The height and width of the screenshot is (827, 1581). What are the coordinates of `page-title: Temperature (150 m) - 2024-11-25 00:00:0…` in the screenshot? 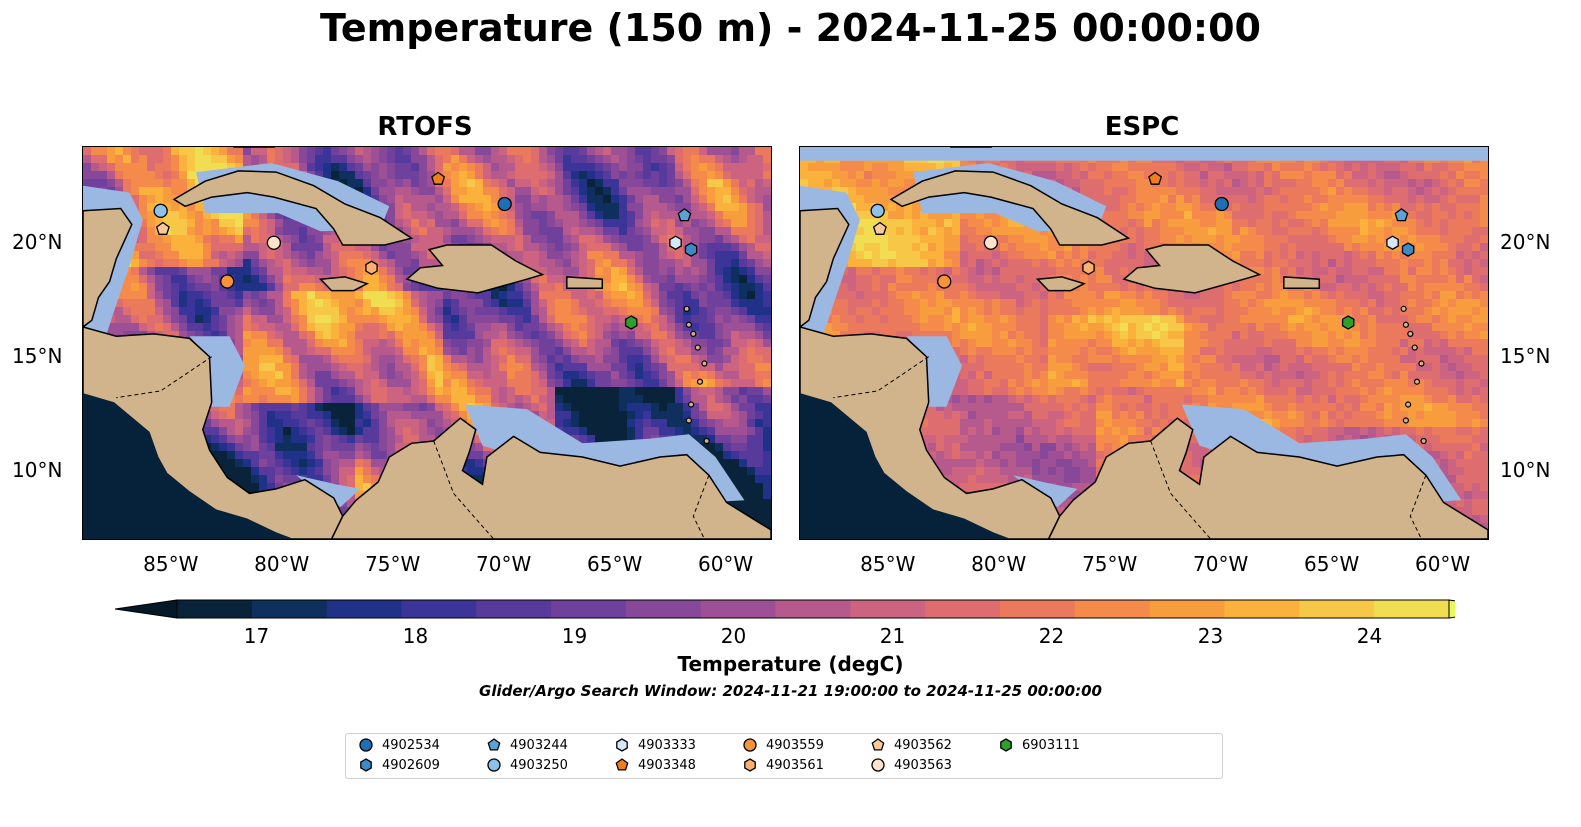 It's located at (790, 28).